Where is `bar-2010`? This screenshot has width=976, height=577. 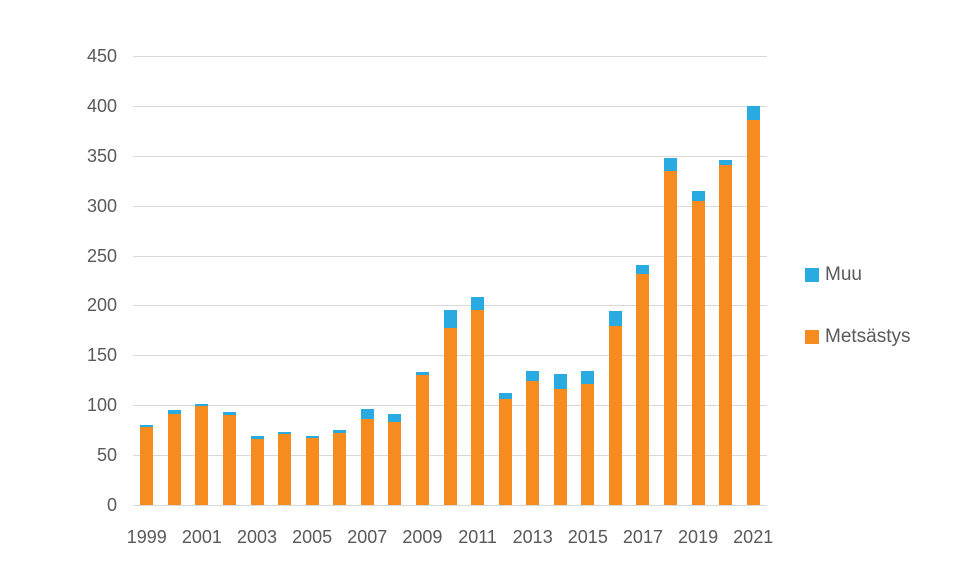 bar-2010 is located at coordinates (450, 280).